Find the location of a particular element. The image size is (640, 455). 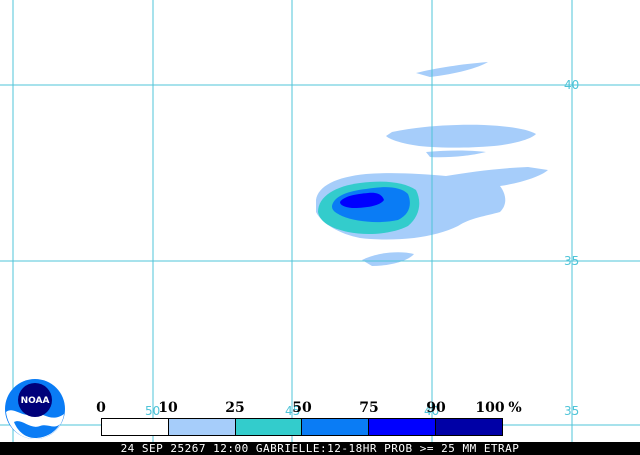

lat-label: 40 is located at coordinates (572, 85).